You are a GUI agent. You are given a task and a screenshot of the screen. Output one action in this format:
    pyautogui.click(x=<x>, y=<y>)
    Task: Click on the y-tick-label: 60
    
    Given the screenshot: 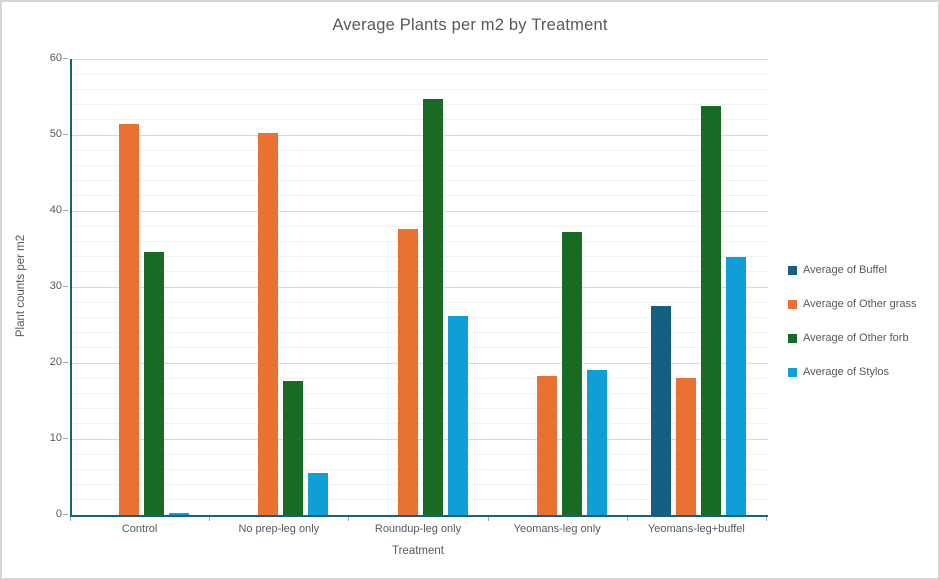 What is the action you would take?
    pyautogui.click(x=55, y=58)
    